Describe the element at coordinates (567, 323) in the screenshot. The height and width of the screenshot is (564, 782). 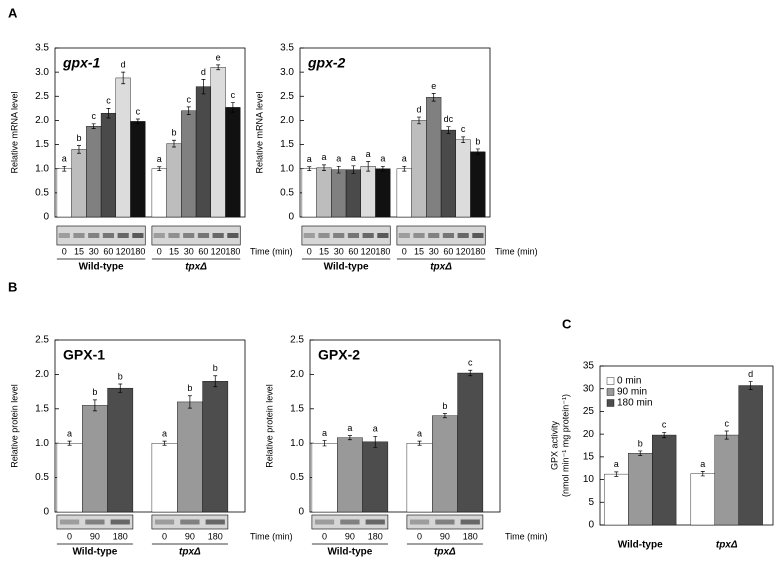
I see `panel-label: C` at that location.